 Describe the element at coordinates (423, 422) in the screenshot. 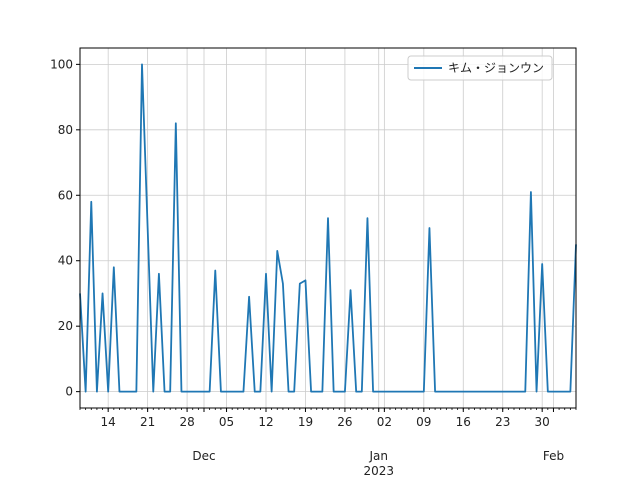

I see `x-week-tick-label: 09` at that location.